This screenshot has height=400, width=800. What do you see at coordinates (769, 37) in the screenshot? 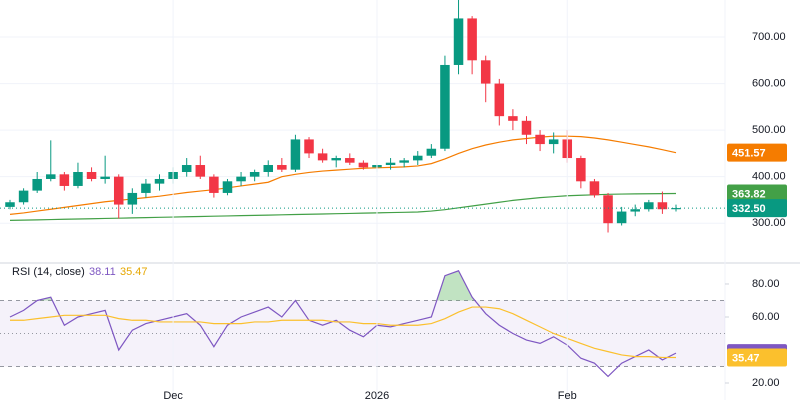
I see `y-tick-label: 700.00` at bounding box center [769, 37].